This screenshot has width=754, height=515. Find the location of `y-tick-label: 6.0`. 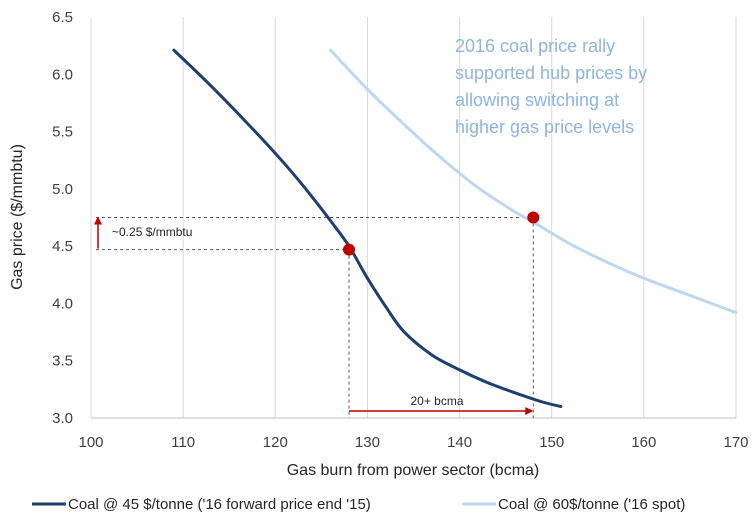

y-tick-label: 6.0 is located at coordinates (62, 74).